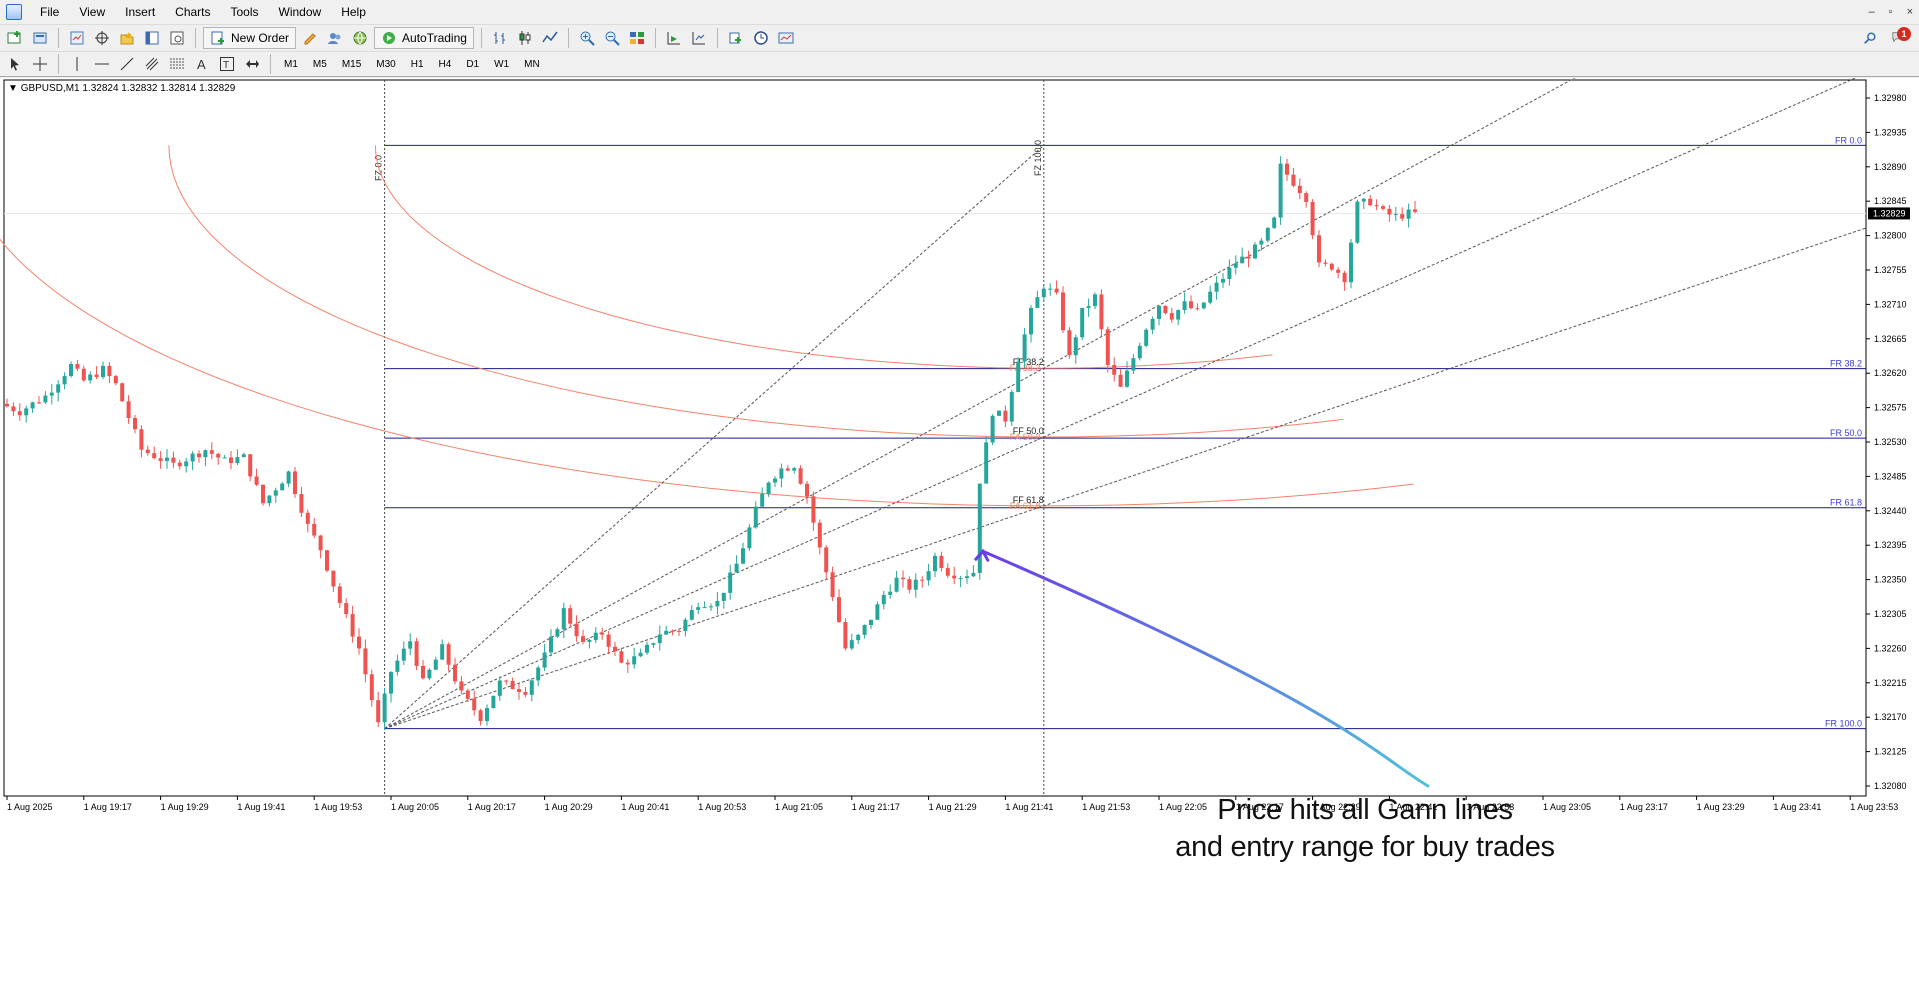 The width and height of the screenshot is (1919, 996). I want to click on templates-button, so click(786, 38).